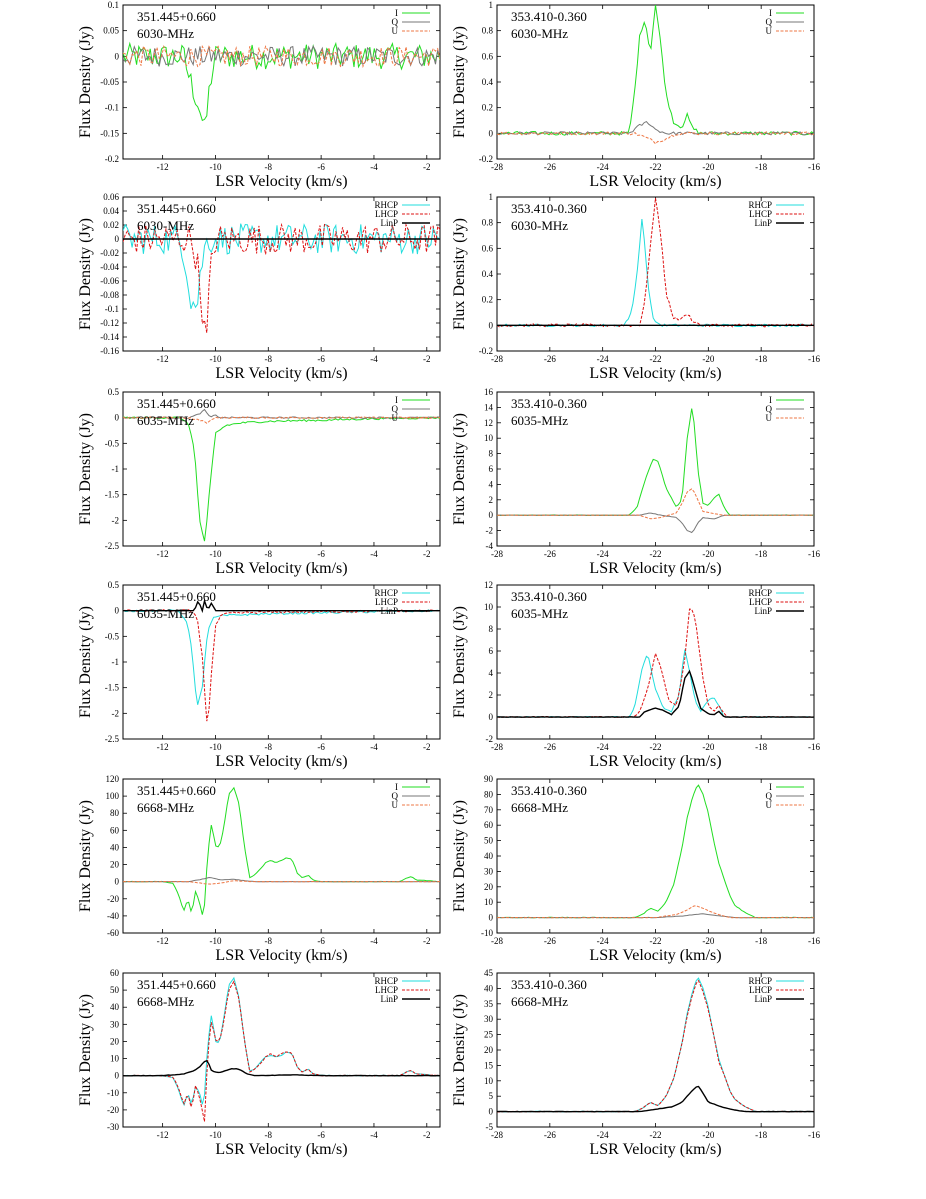 The width and height of the screenshot is (926, 1199). What do you see at coordinates (549, 208) in the screenshot?
I see `source-name: 353.410-0.360` at bounding box center [549, 208].